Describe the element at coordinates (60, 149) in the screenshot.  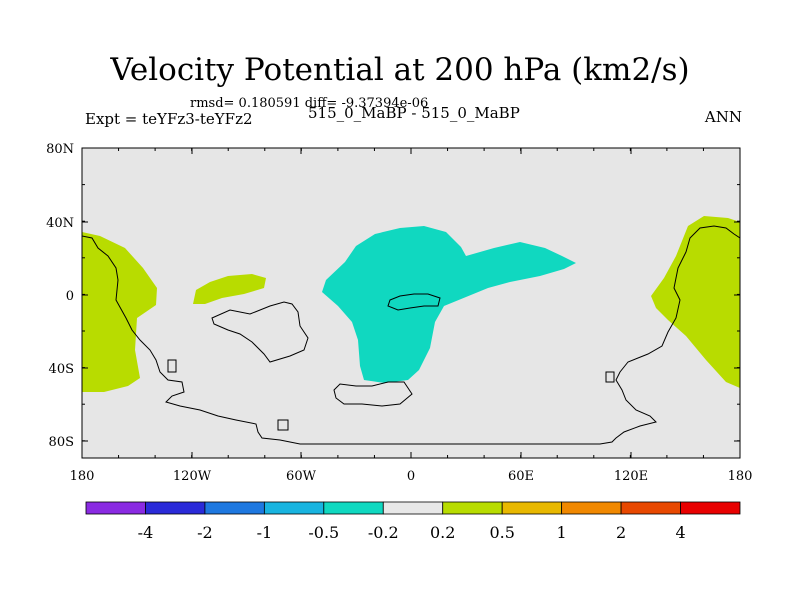
I see `lat-tick-label: 80N` at that location.